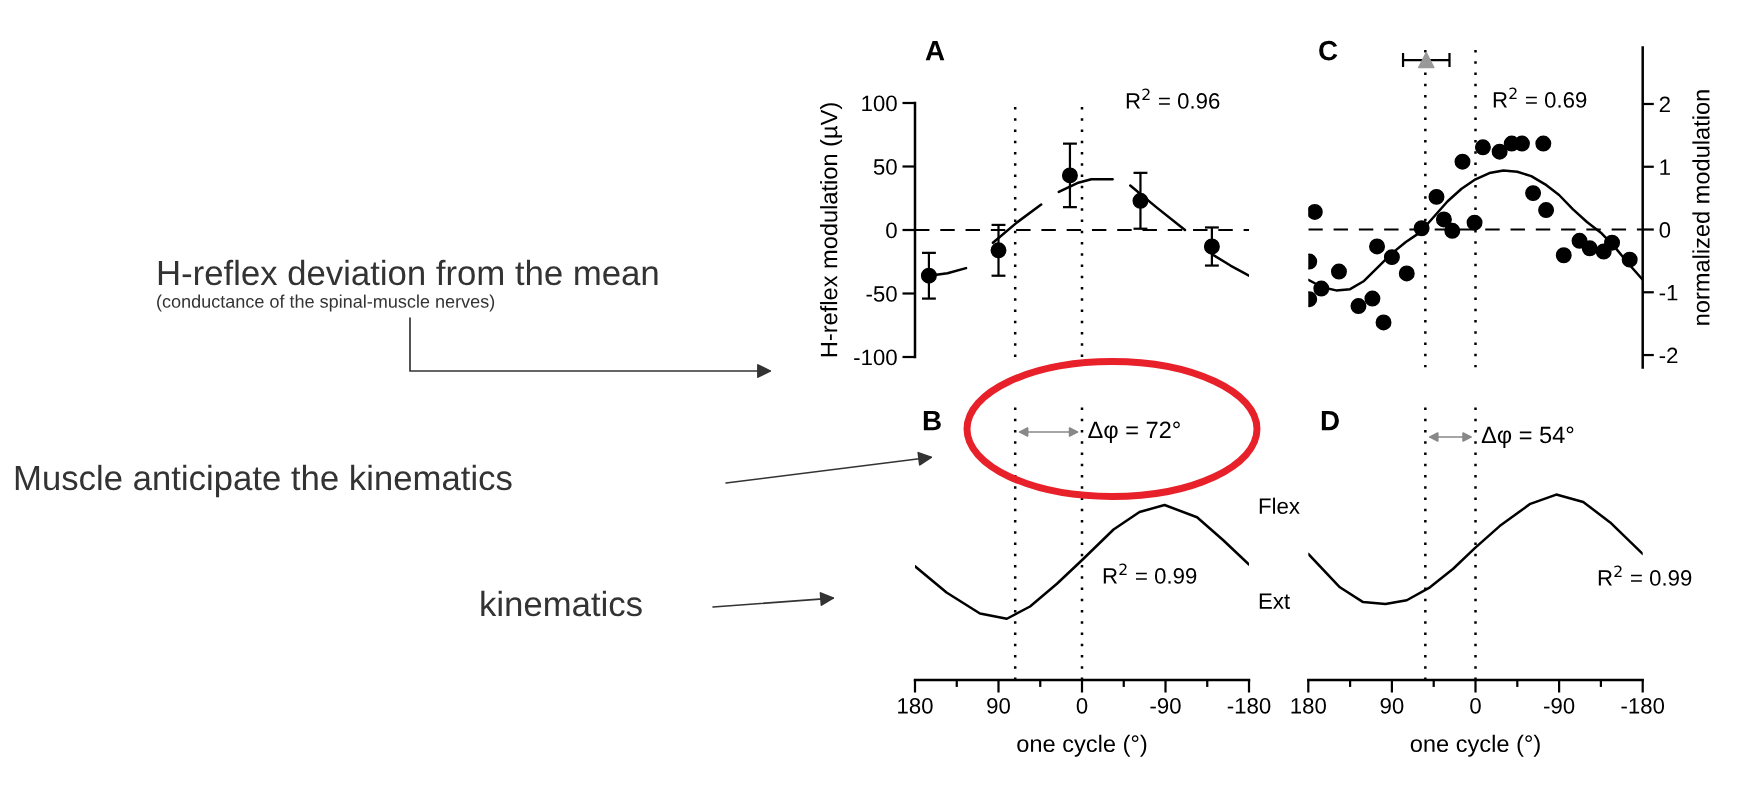  What do you see at coordinates (326, 303) in the screenshot?
I see `text: (conductance of the spinal-muscle nerves)` at bounding box center [326, 303].